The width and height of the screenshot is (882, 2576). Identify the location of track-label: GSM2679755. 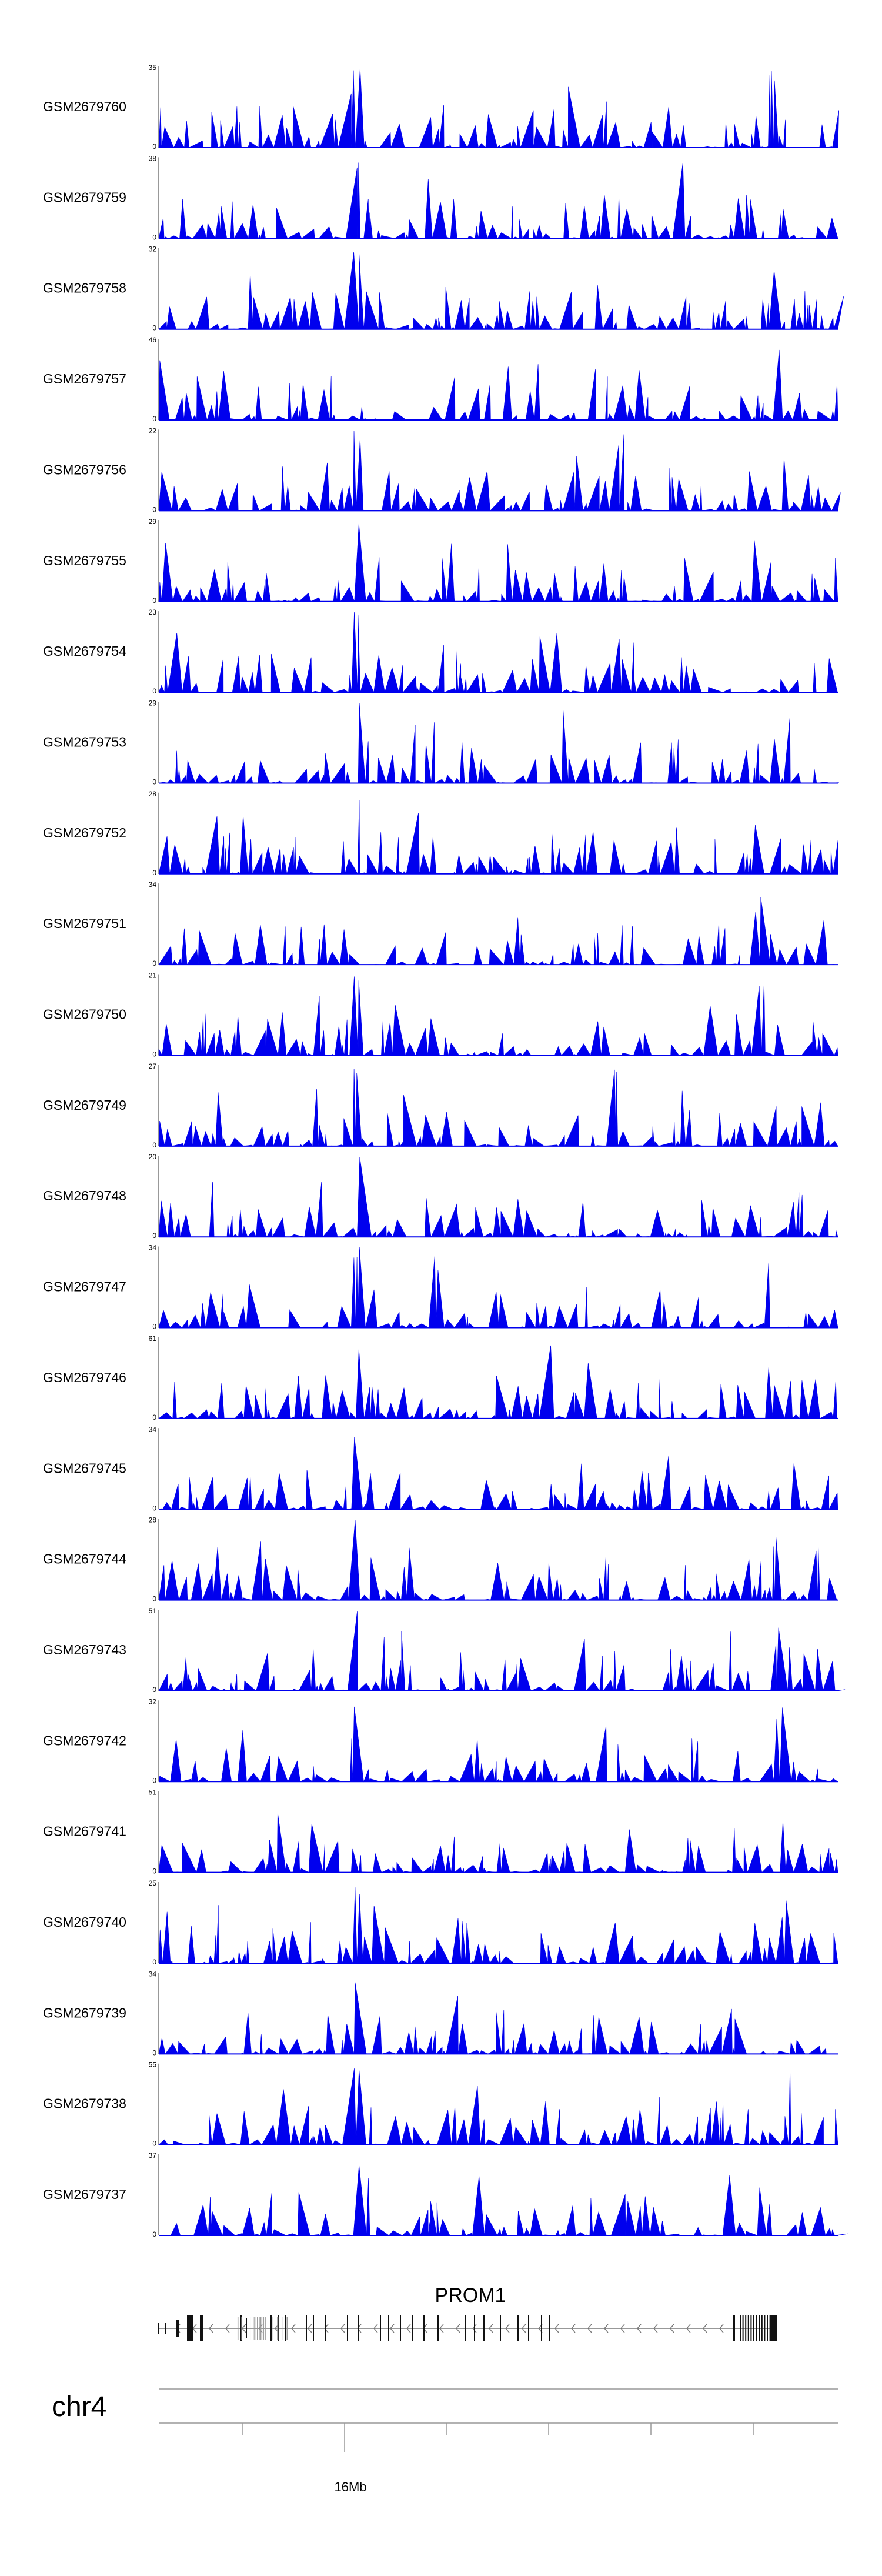
(84, 560).